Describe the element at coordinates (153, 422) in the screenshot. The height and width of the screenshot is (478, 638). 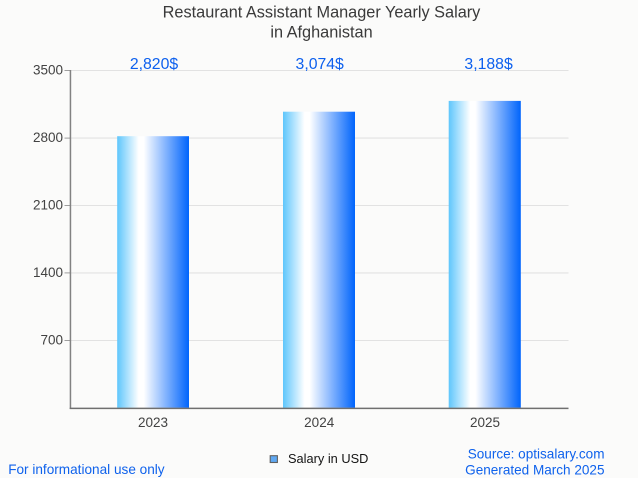
I see `svg-text: 2023` at that location.